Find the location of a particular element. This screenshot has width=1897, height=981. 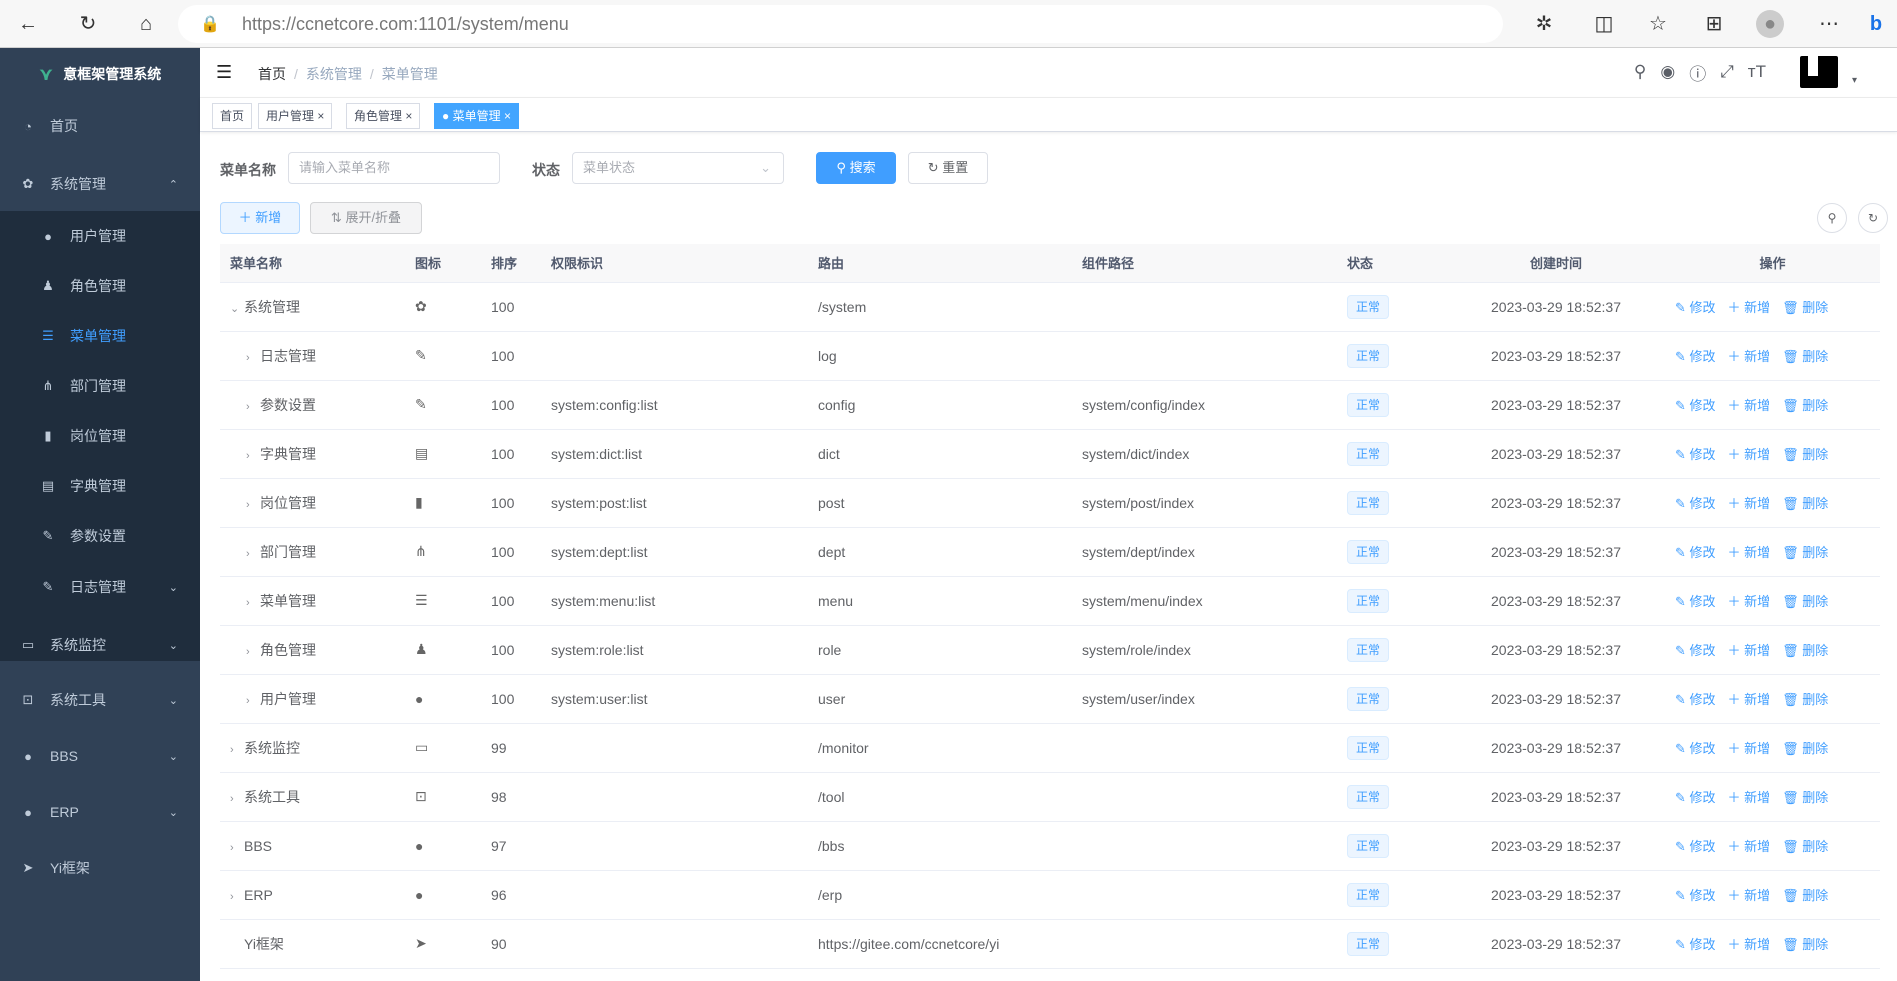

tag-2: 角色管理 × is located at coordinates (383, 116).